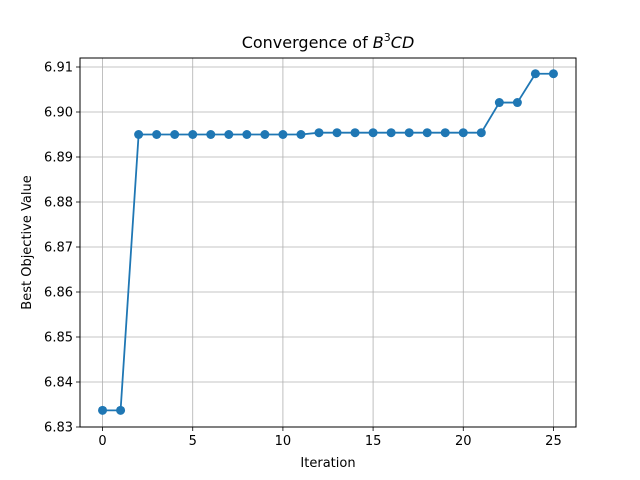 The height and width of the screenshot is (480, 640). Describe the element at coordinates (327, 463) in the screenshot. I see `x-axis-label: Iteration` at that location.